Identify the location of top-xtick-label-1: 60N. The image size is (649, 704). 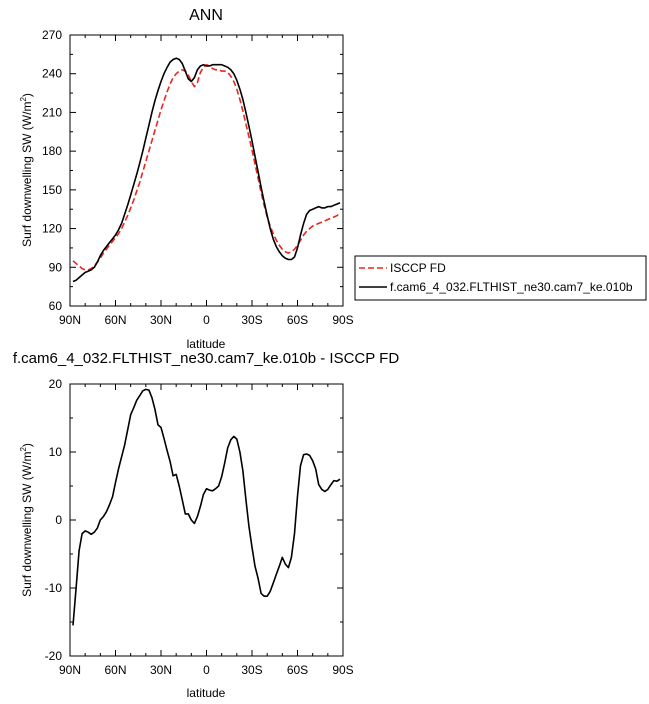
(115, 320).